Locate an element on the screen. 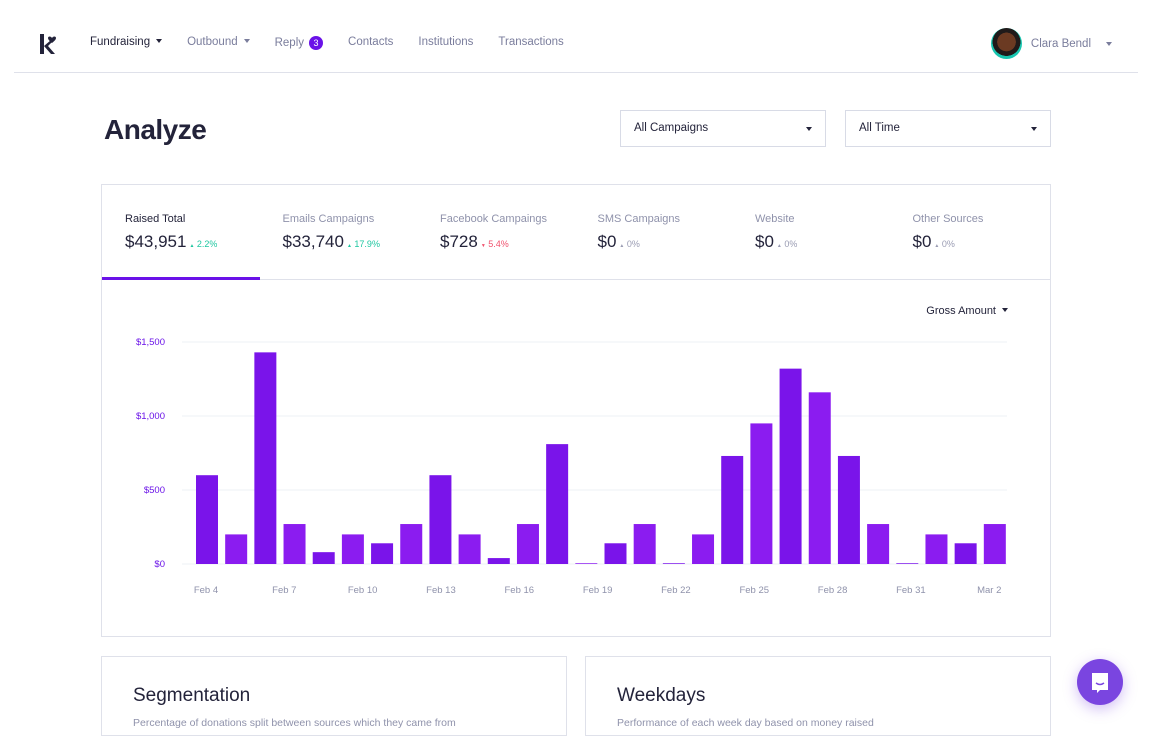 The width and height of the screenshot is (1152, 736). chat-icon is located at coordinates (1100, 683).